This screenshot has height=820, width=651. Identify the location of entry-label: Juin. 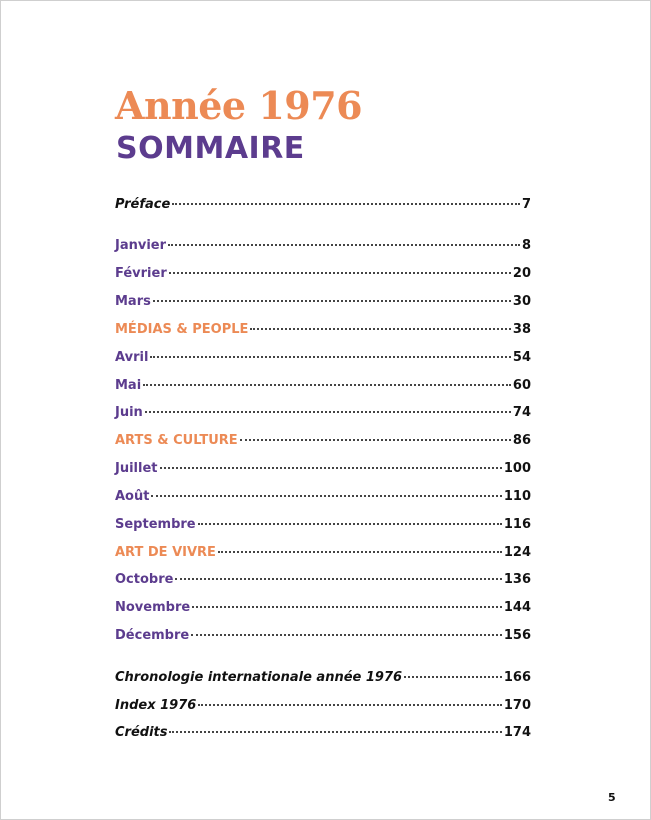
(129, 412).